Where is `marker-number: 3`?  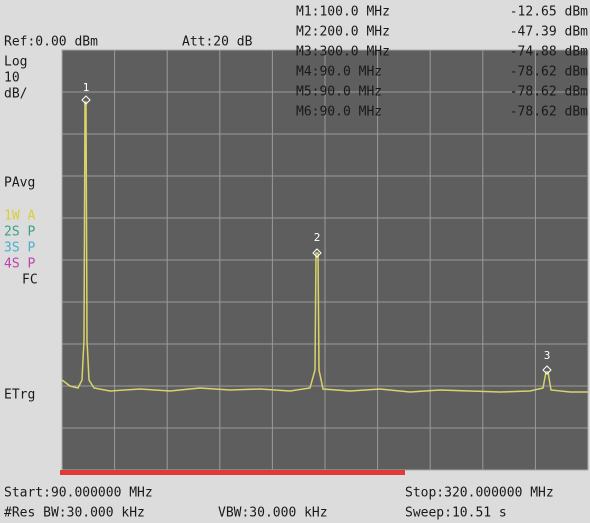
marker-number: 3 is located at coordinates (547, 355).